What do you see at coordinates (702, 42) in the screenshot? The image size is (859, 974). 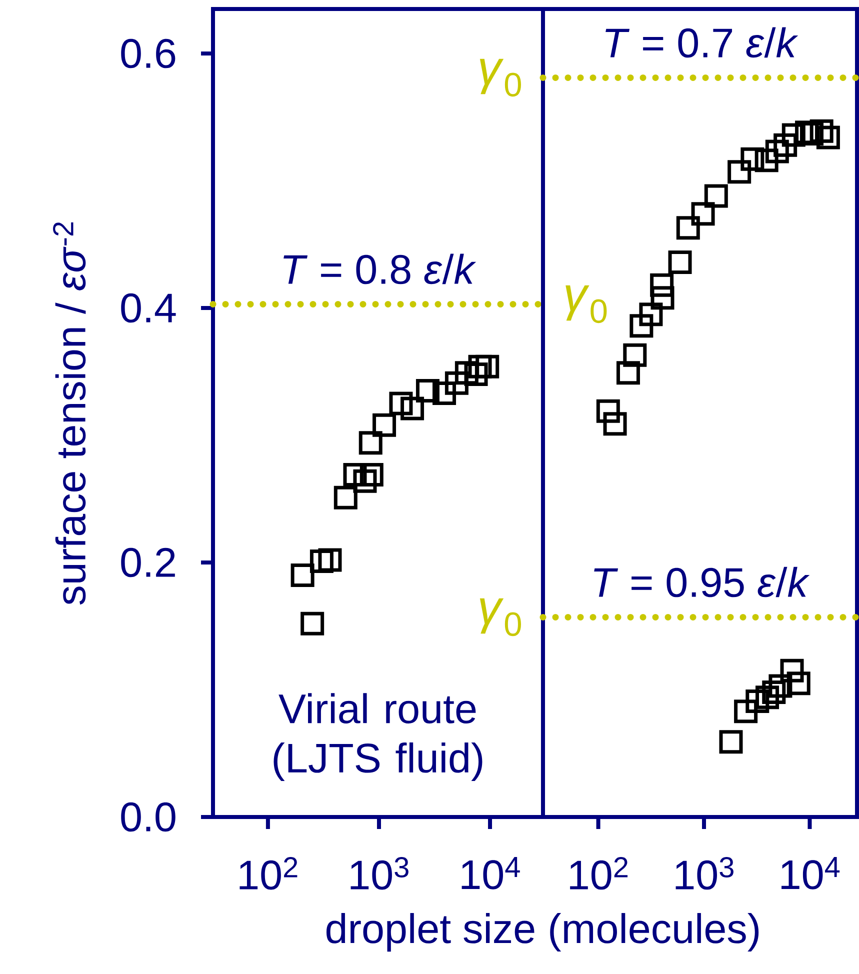 I see `annotation: T = 0.7 ε/k` at bounding box center [702, 42].